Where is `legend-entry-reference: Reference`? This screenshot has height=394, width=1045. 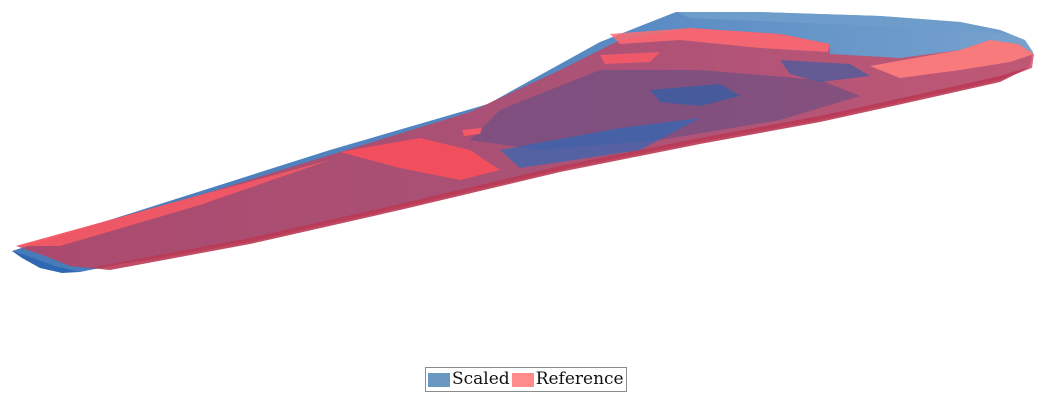 legend-entry-reference: Reference is located at coordinates (567, 379).